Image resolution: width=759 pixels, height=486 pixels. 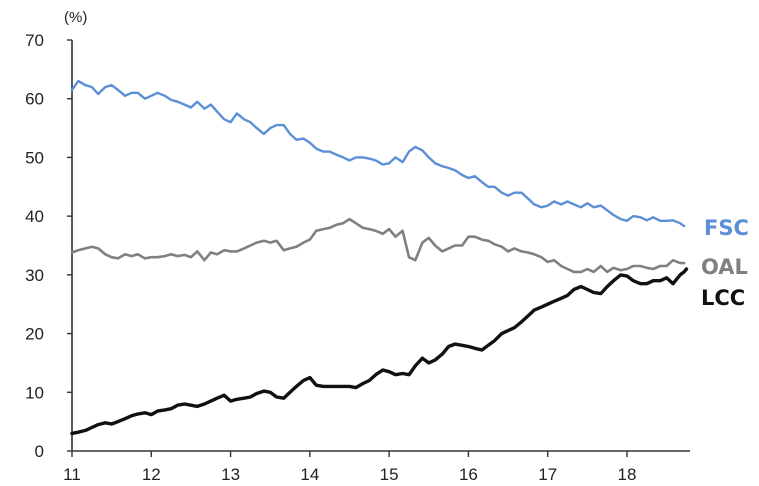 What do you see at coordinates (309, 474) in the screenshot?
I see `x-tick-label: 14` at bounding box center [309, 474].